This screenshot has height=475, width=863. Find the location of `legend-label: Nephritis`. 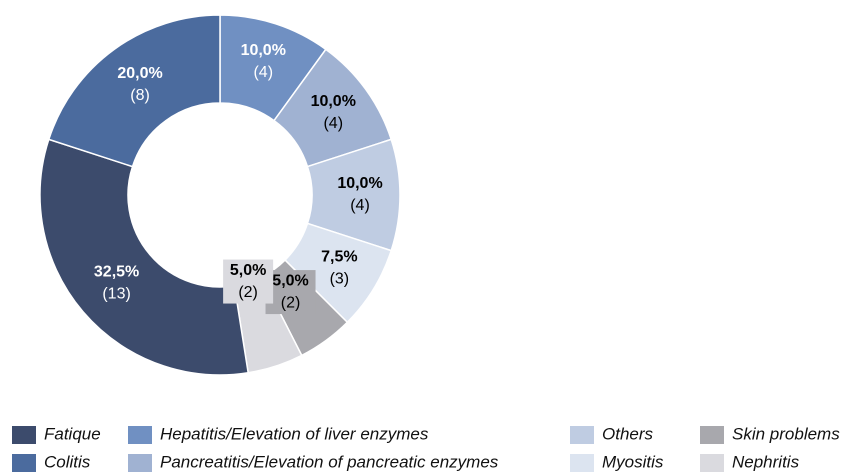

legend-label: Nephritis is located at coordinates (766, 461).